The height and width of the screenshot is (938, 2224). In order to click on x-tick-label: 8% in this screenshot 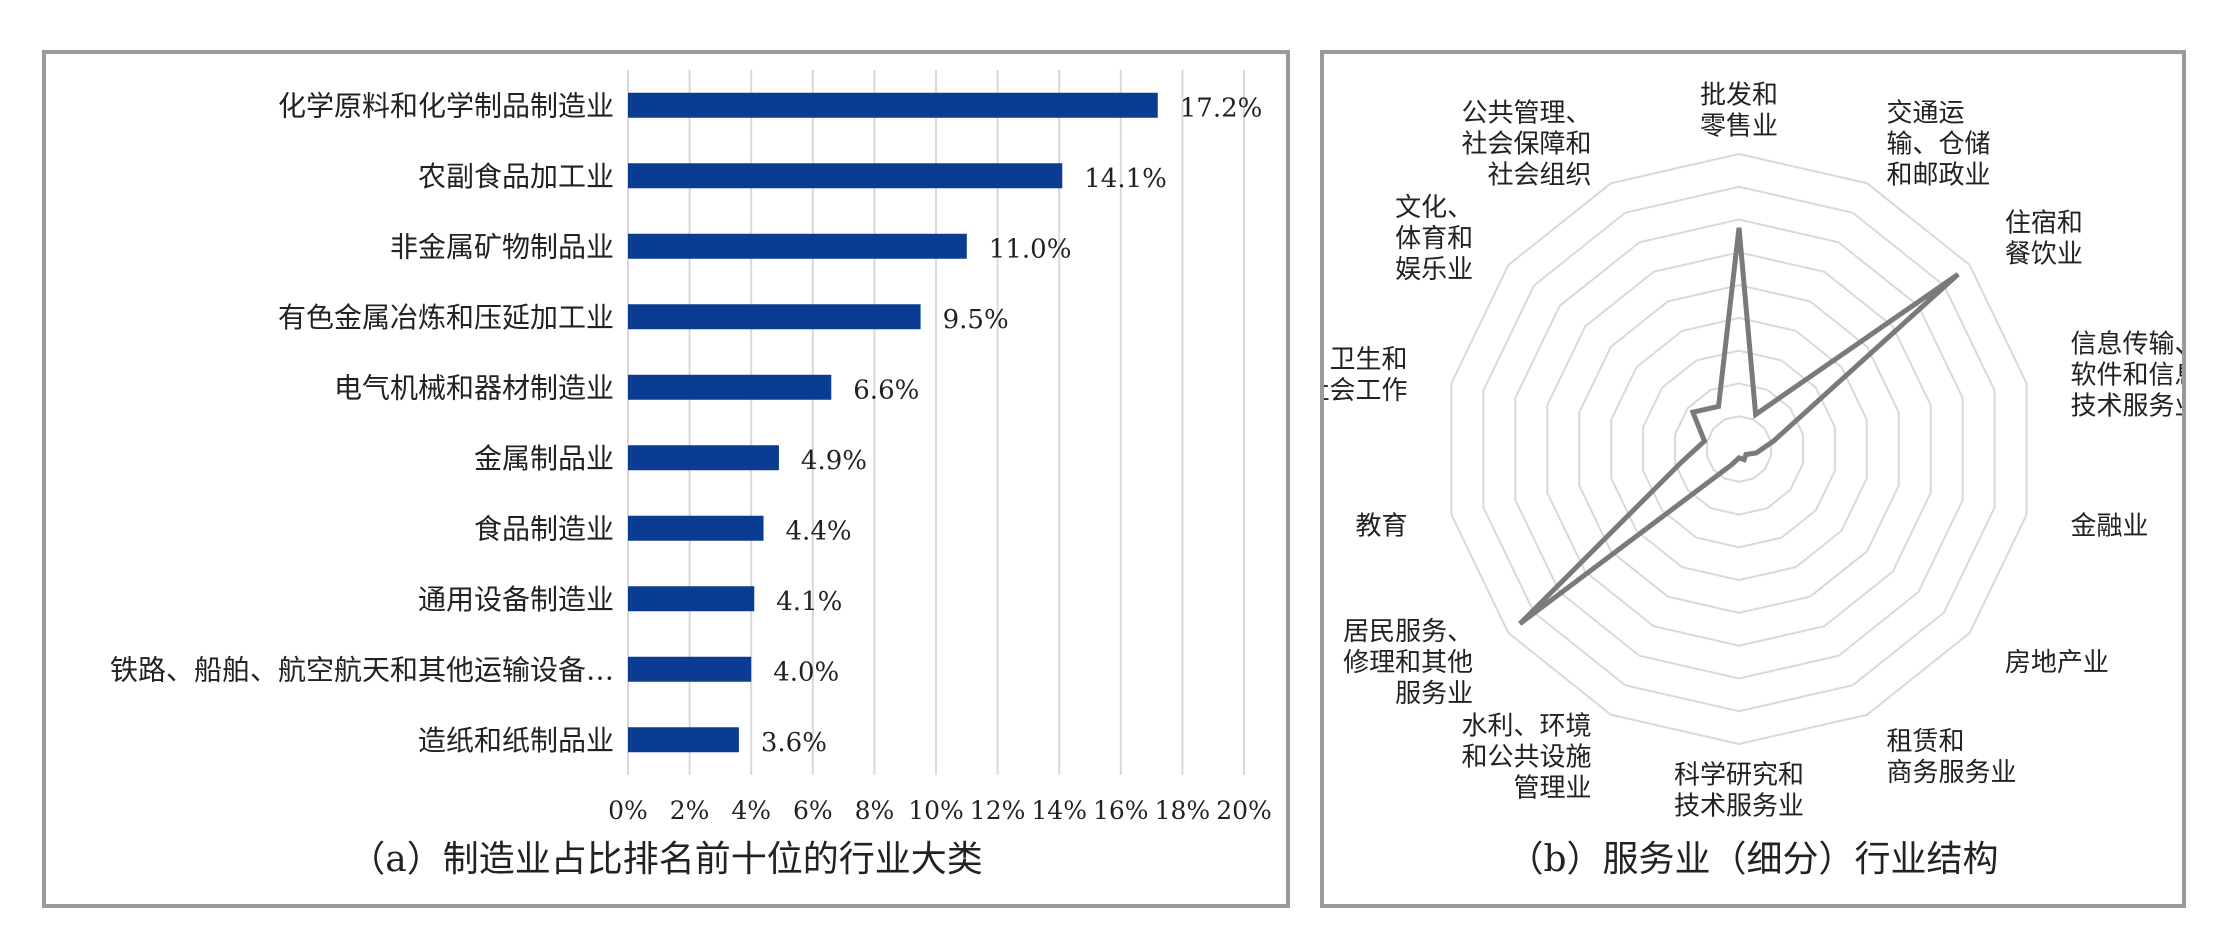, I will do `click(875, 810)`.